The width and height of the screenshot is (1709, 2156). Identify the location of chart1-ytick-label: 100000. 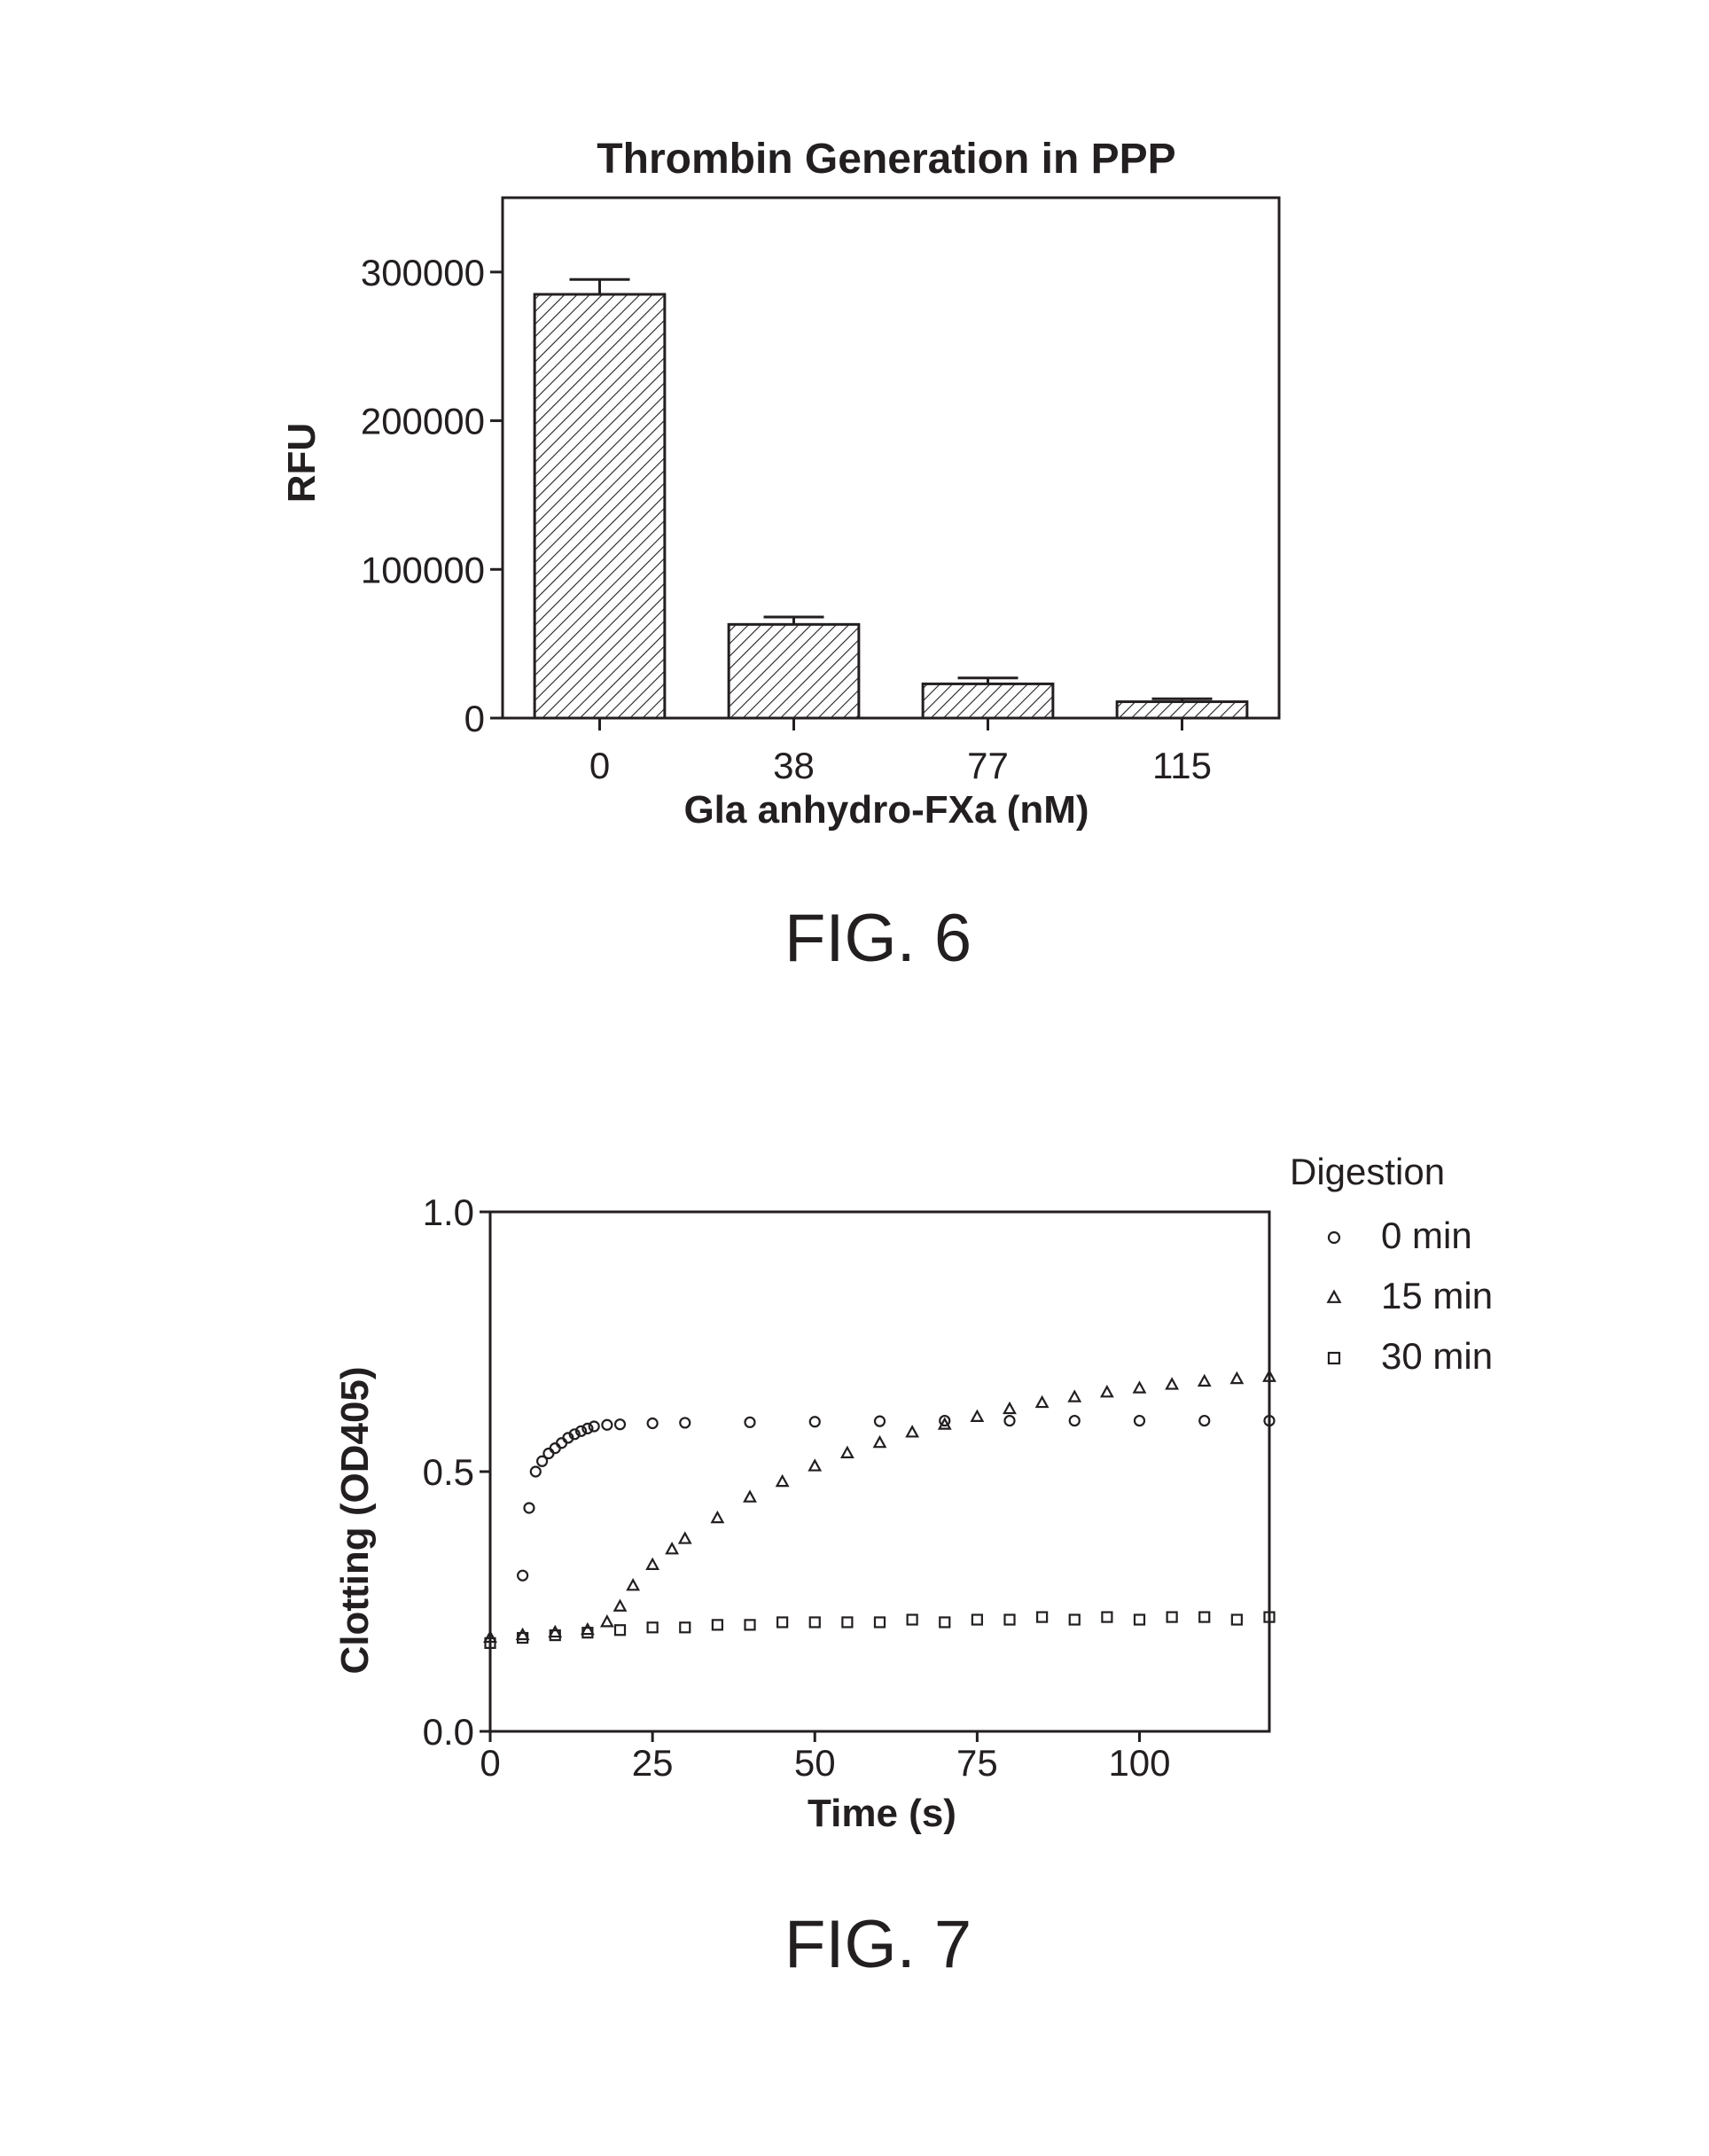
(423, 569).